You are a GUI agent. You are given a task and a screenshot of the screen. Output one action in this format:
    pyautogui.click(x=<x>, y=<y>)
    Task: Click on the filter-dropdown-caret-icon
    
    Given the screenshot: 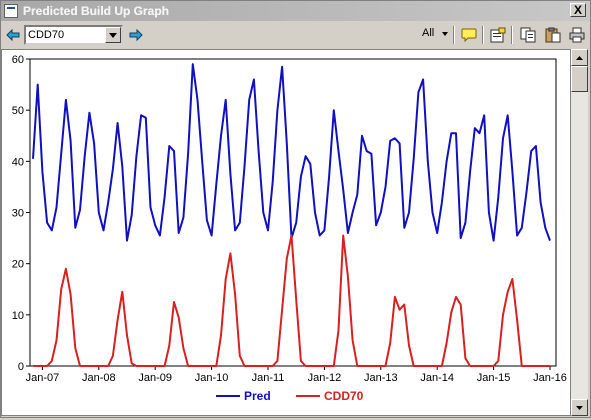 What is the action you would take?
    pyautogui.click(x=445, y=34)
    